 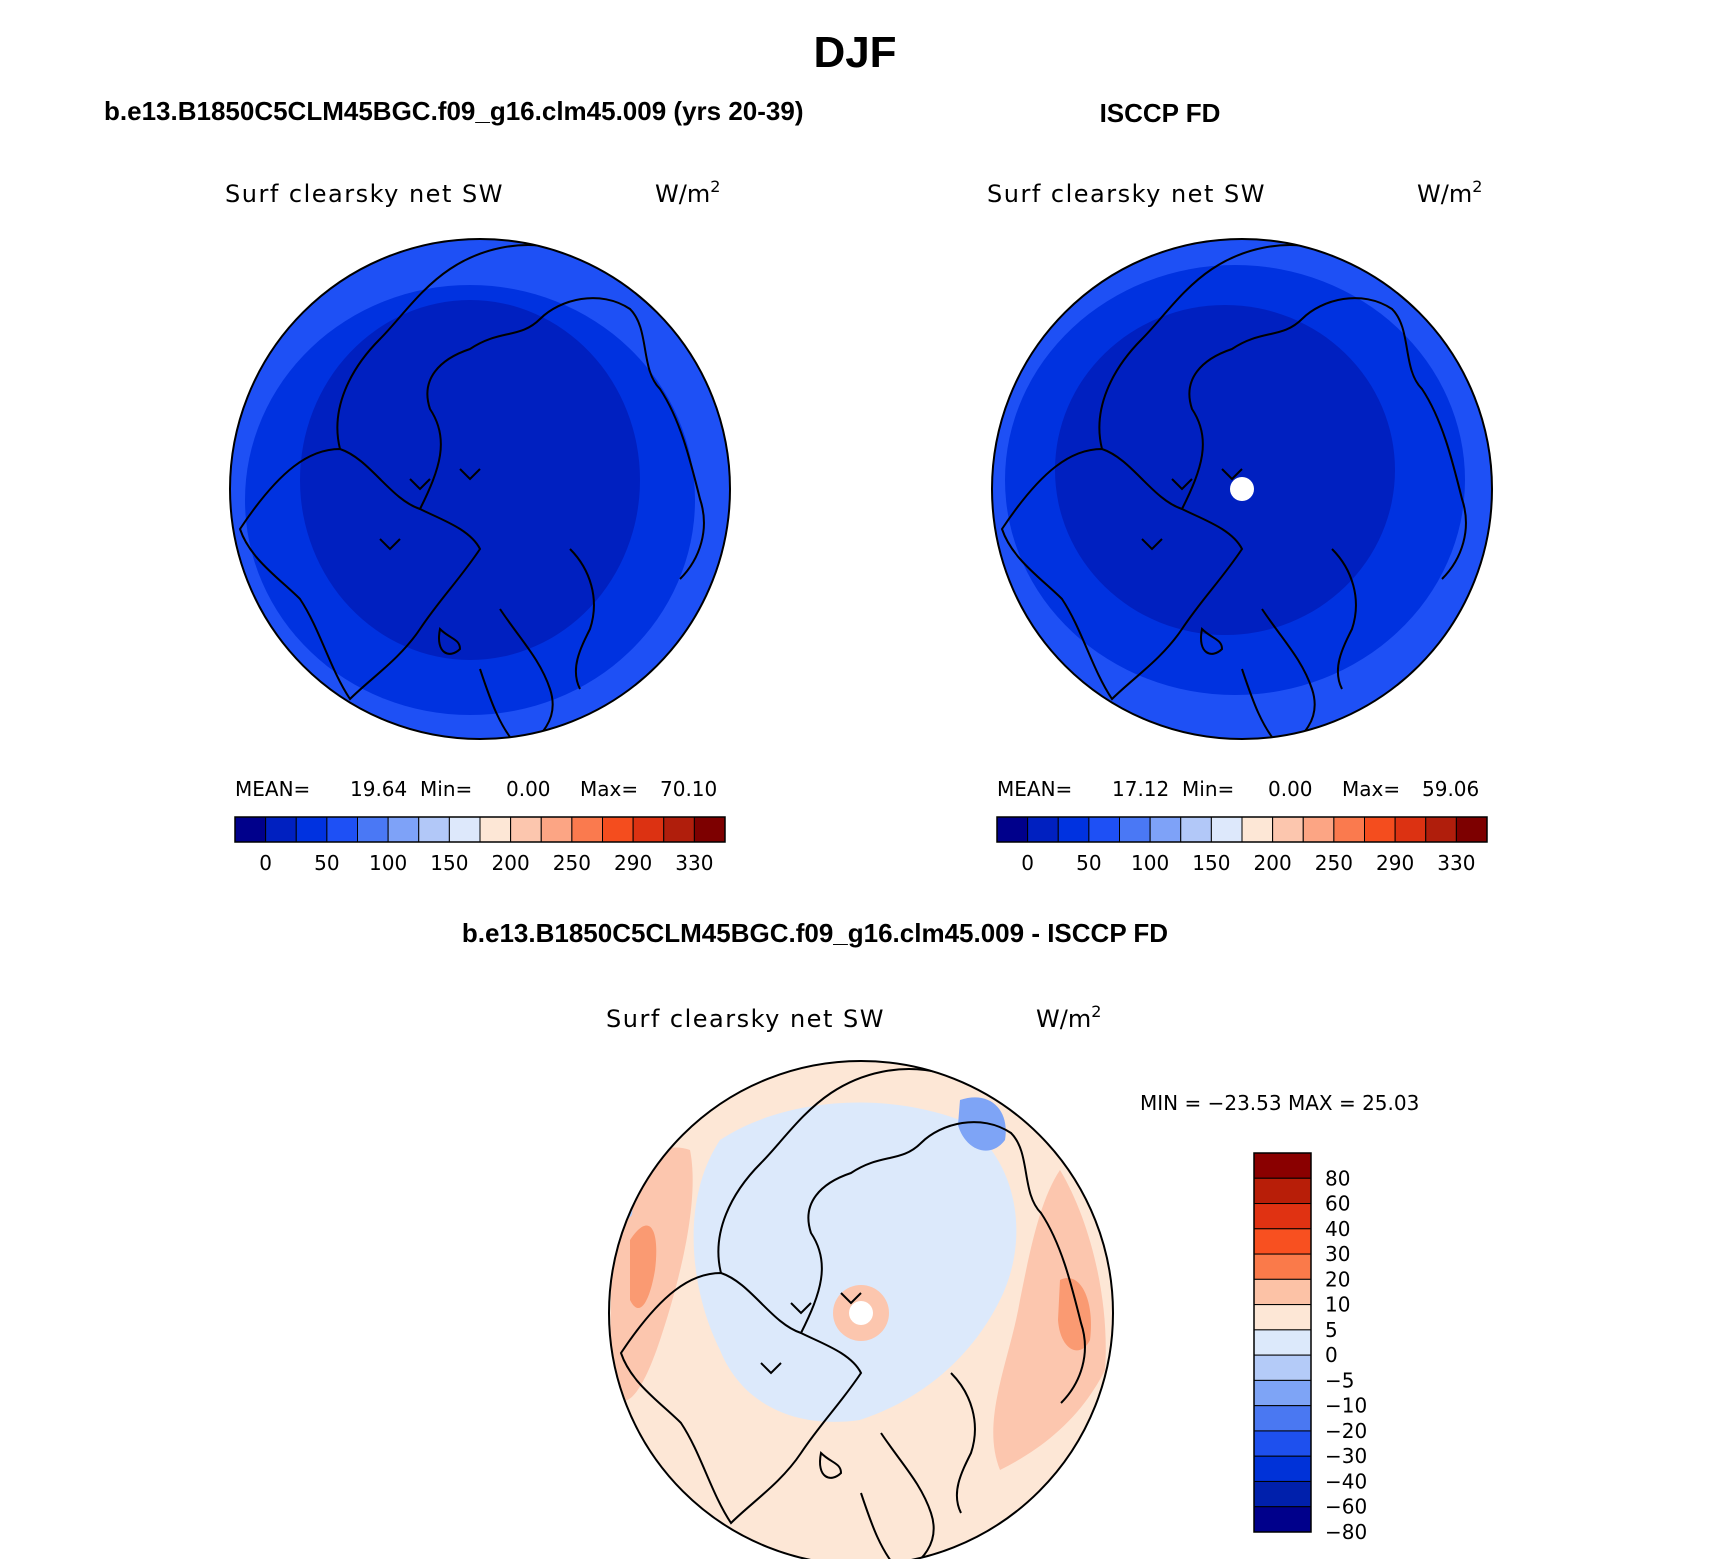 What do you see at coordinates (1088, 863) in the screenshot?
I see `obs-colorbar-tick-label: 50` at bounding box center [1088, 863].